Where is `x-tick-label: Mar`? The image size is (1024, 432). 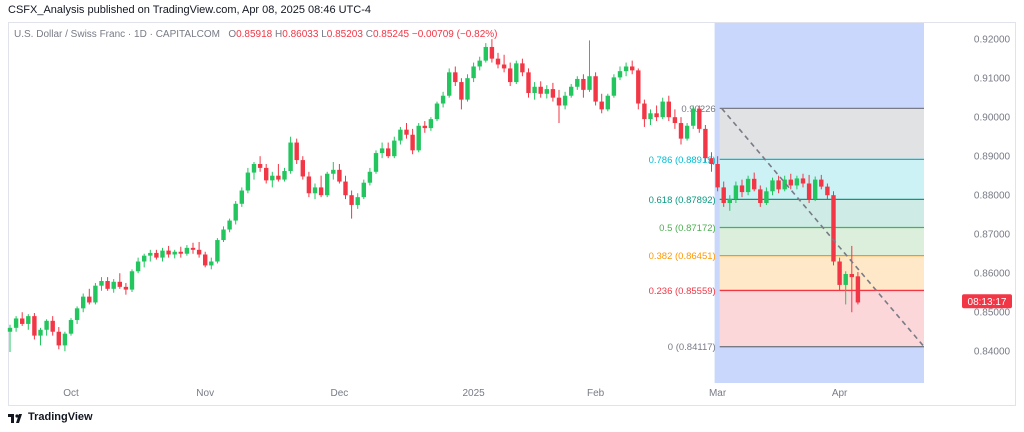 x-tick-label: Mar is located at coordinates (718, 393).